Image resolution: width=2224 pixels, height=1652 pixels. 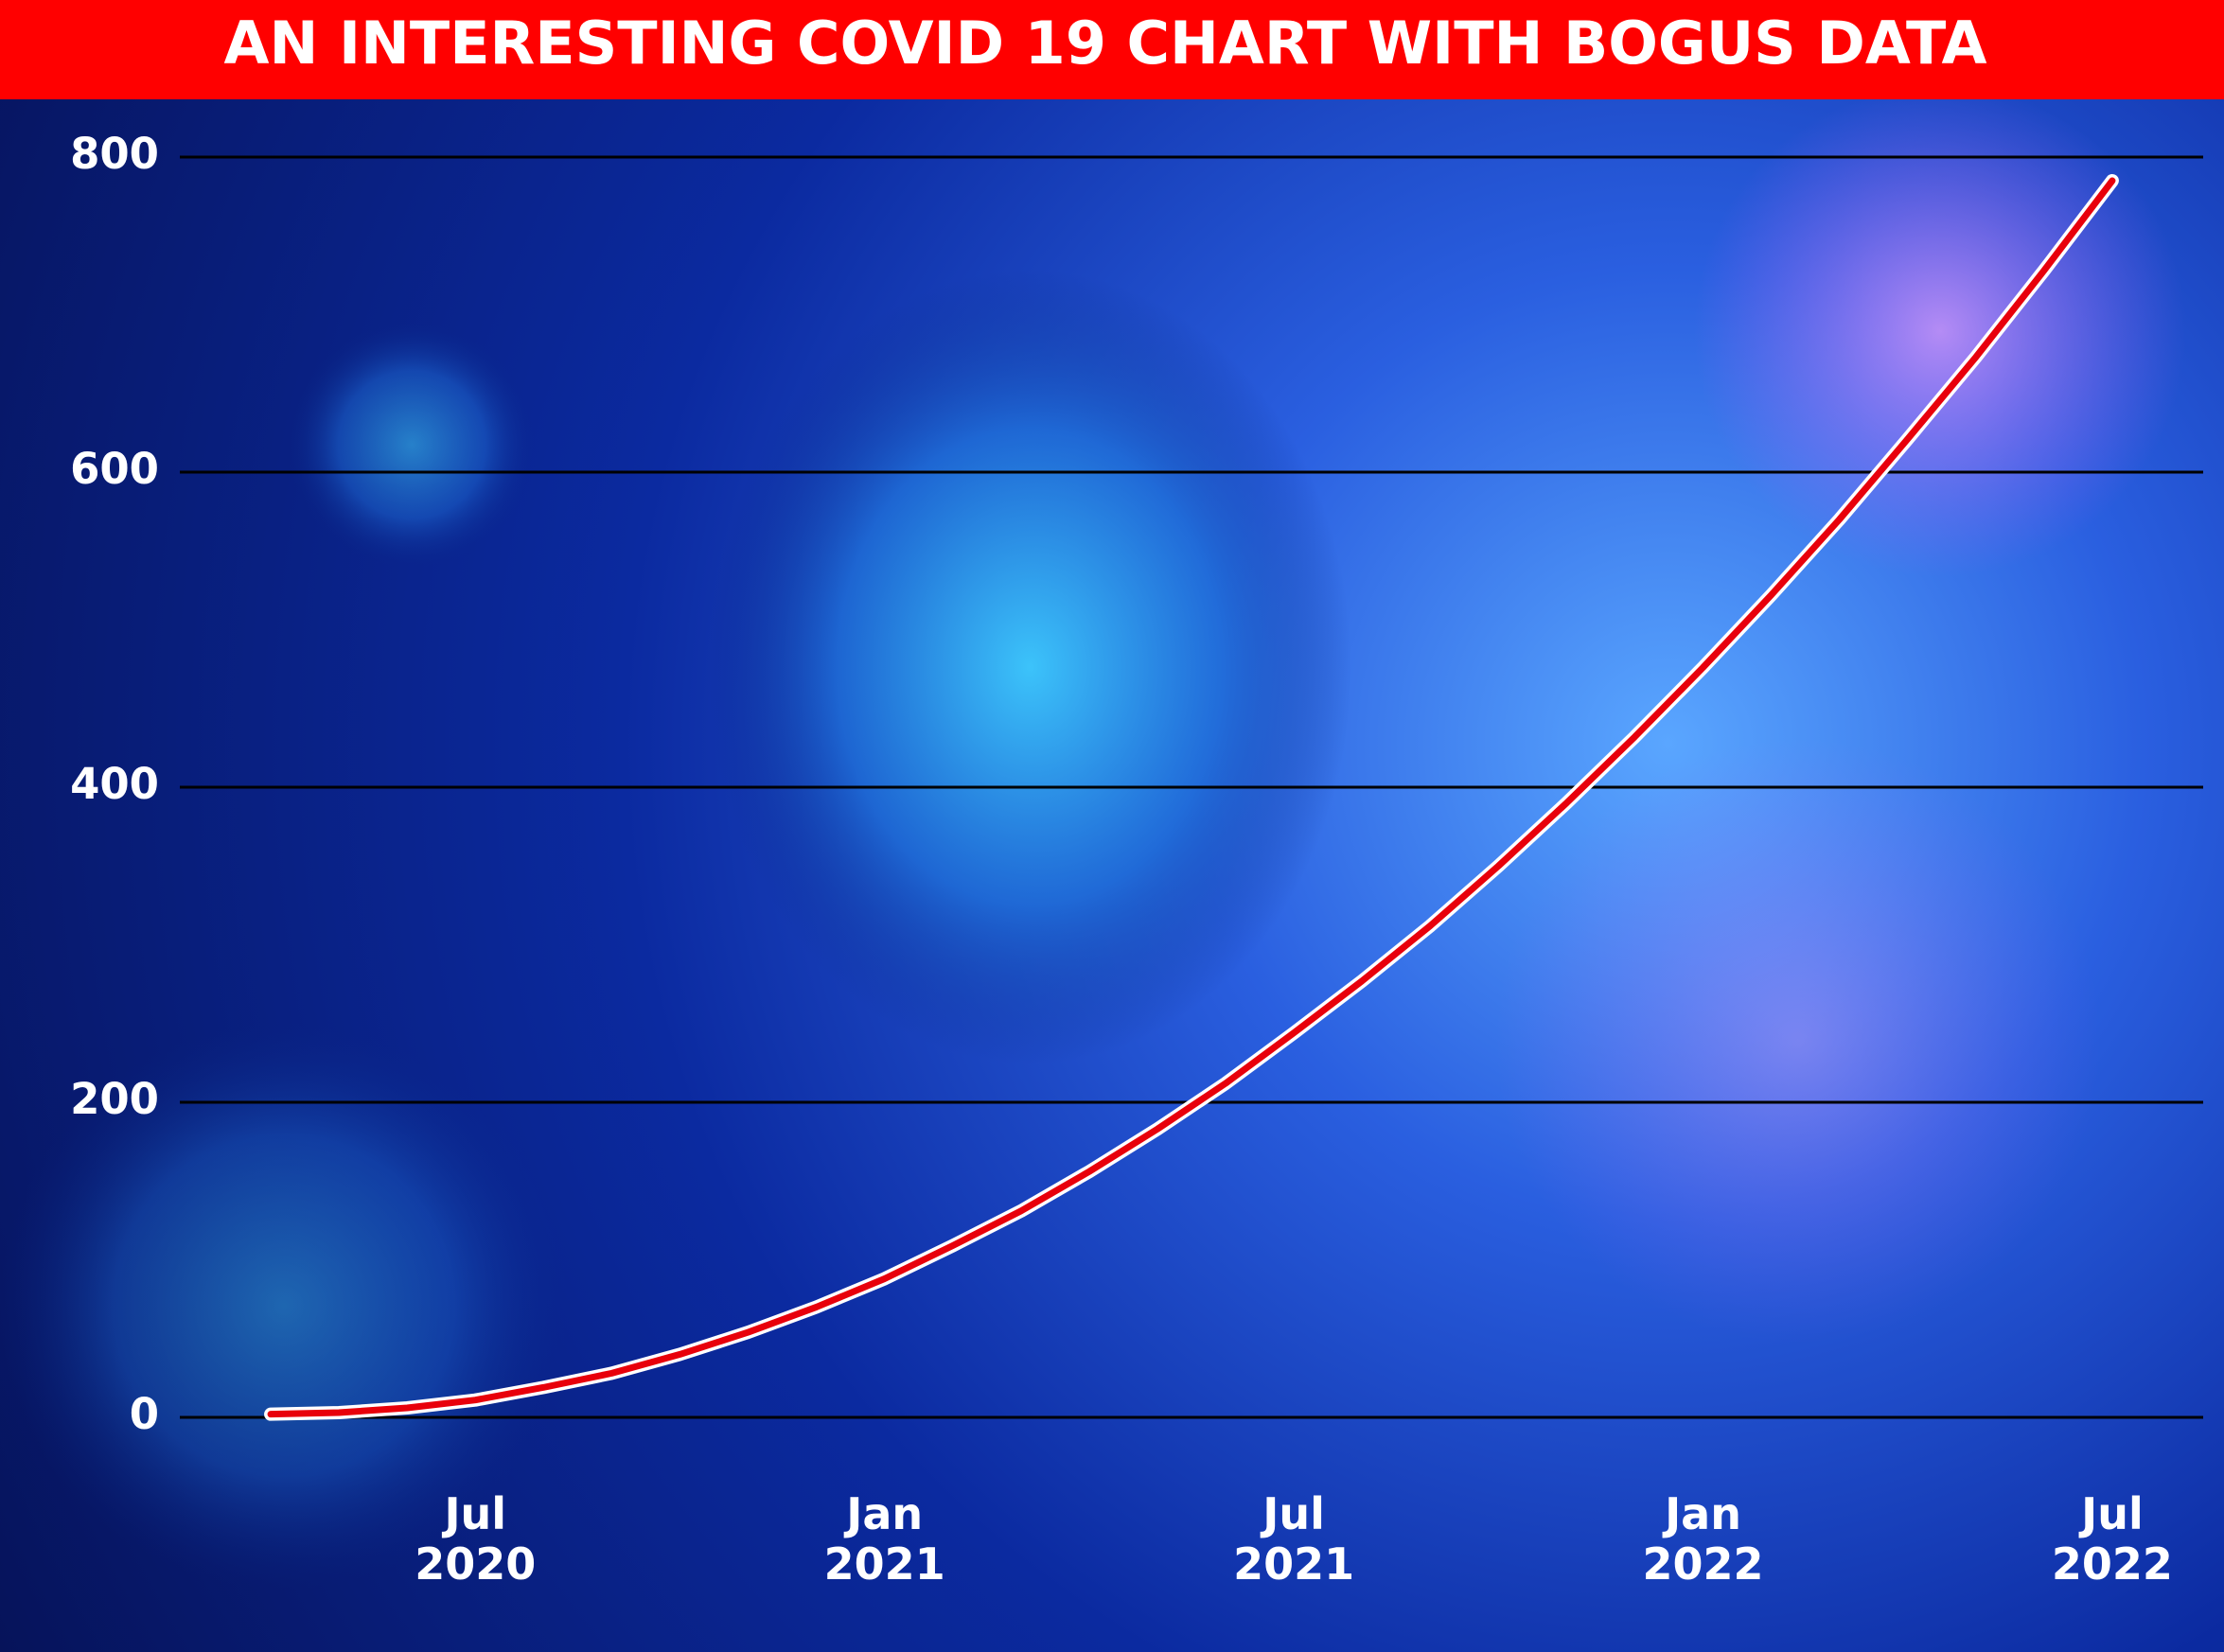 What do you see at coordinates (114, 469) in the screenshot?
I see `y-tick-label: 600` at bounding box center [114, 469].